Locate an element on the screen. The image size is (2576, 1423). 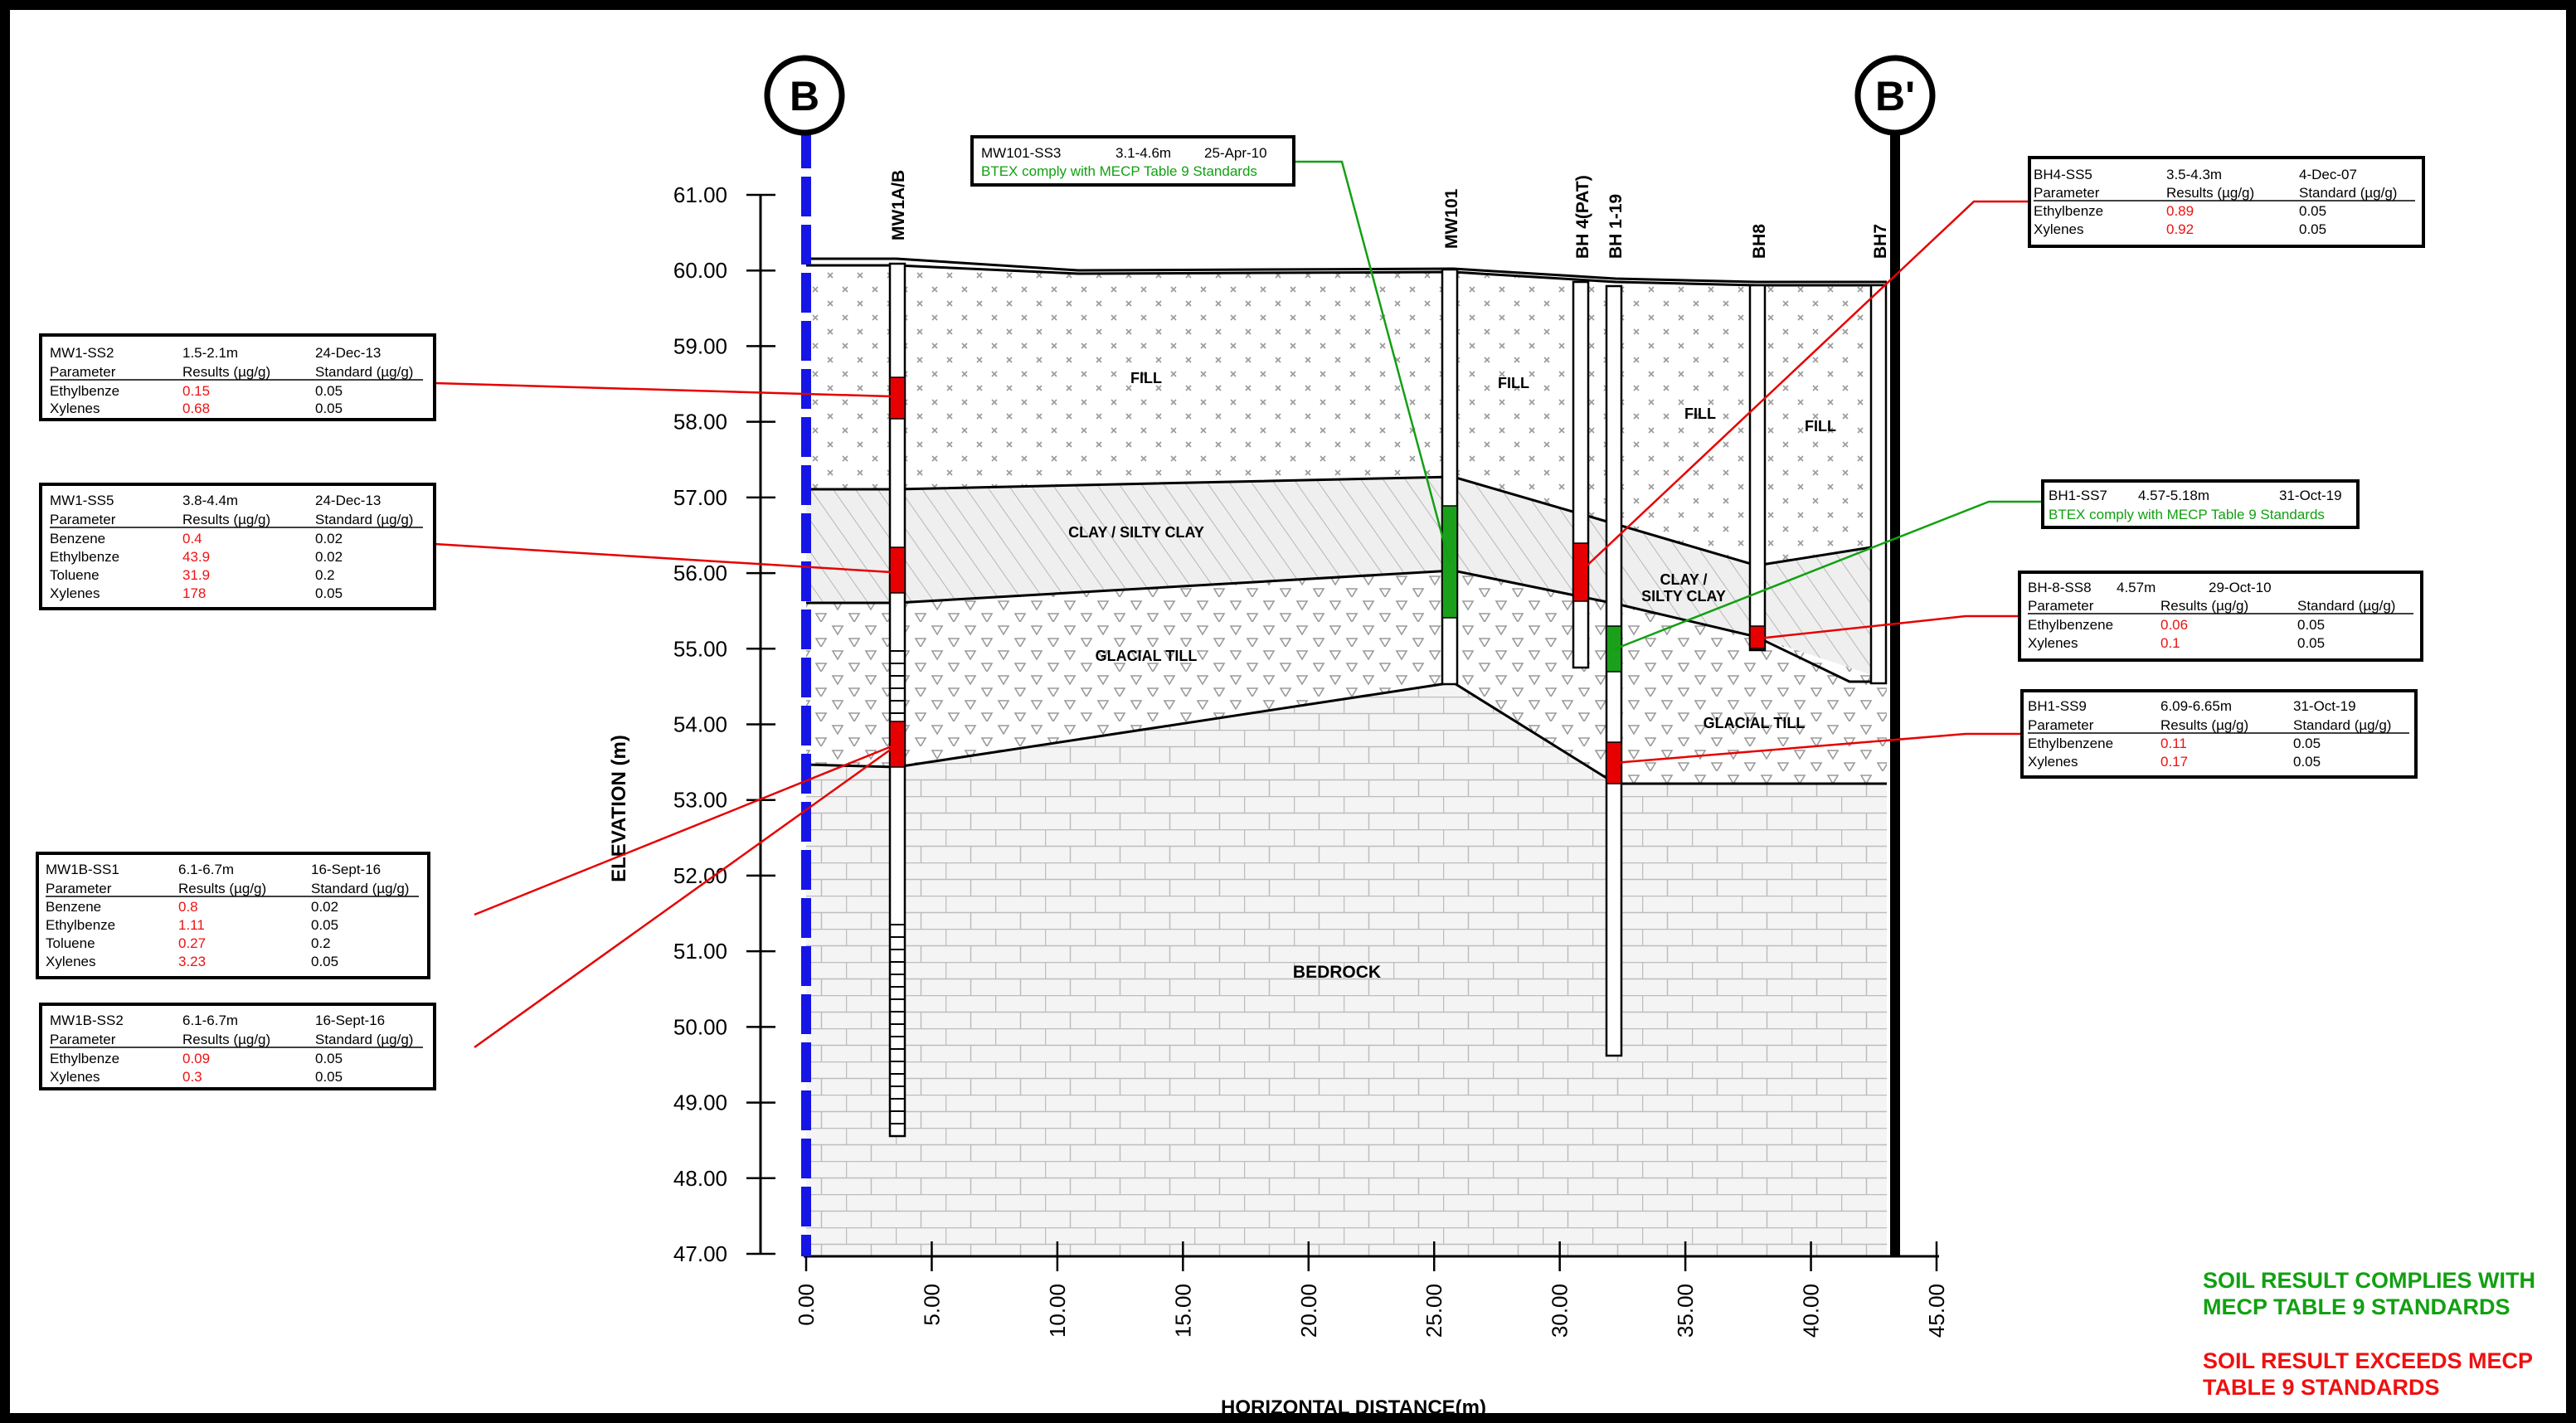
x-tick-label: 40.00 is located at coordinates (1811, 1311).